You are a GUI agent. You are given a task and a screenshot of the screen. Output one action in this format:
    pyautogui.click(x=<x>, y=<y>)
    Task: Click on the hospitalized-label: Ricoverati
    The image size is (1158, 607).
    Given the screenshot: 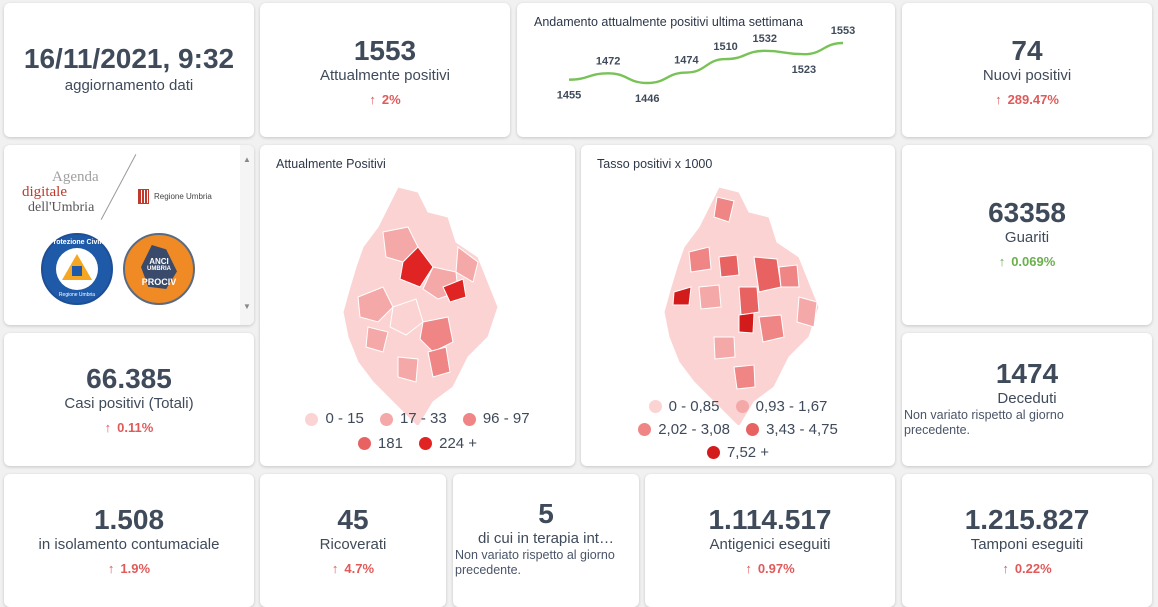 What is the action you would take?
    pyautogui.click(x=353, y=544)
    